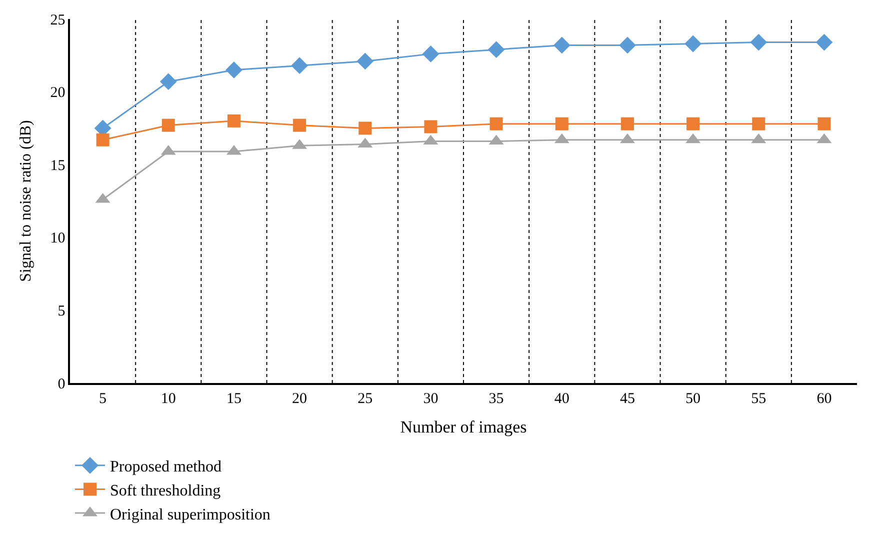 The height and width of the screenshot is (543, 877). I want to click on x-tick-label: 50, so click(693, 398).